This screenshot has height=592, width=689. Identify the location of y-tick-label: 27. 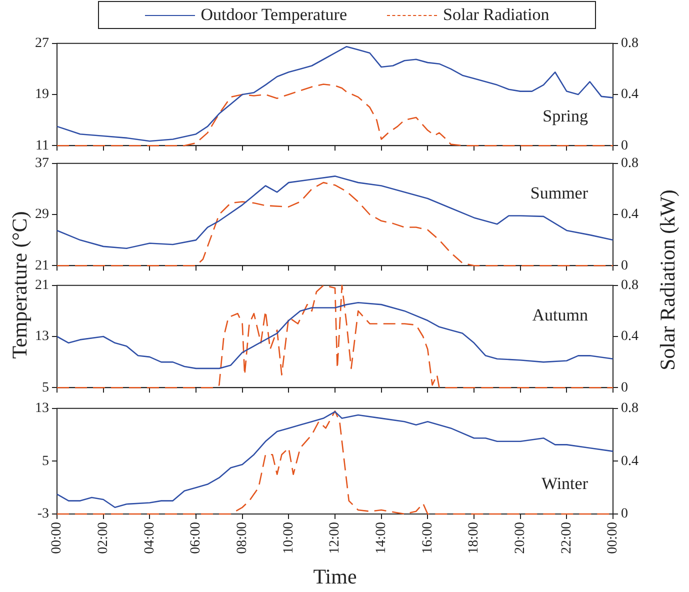
(42, 44).